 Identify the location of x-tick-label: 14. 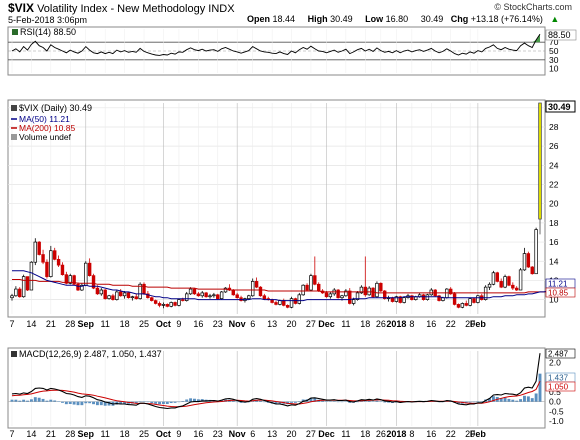
(31, 434).